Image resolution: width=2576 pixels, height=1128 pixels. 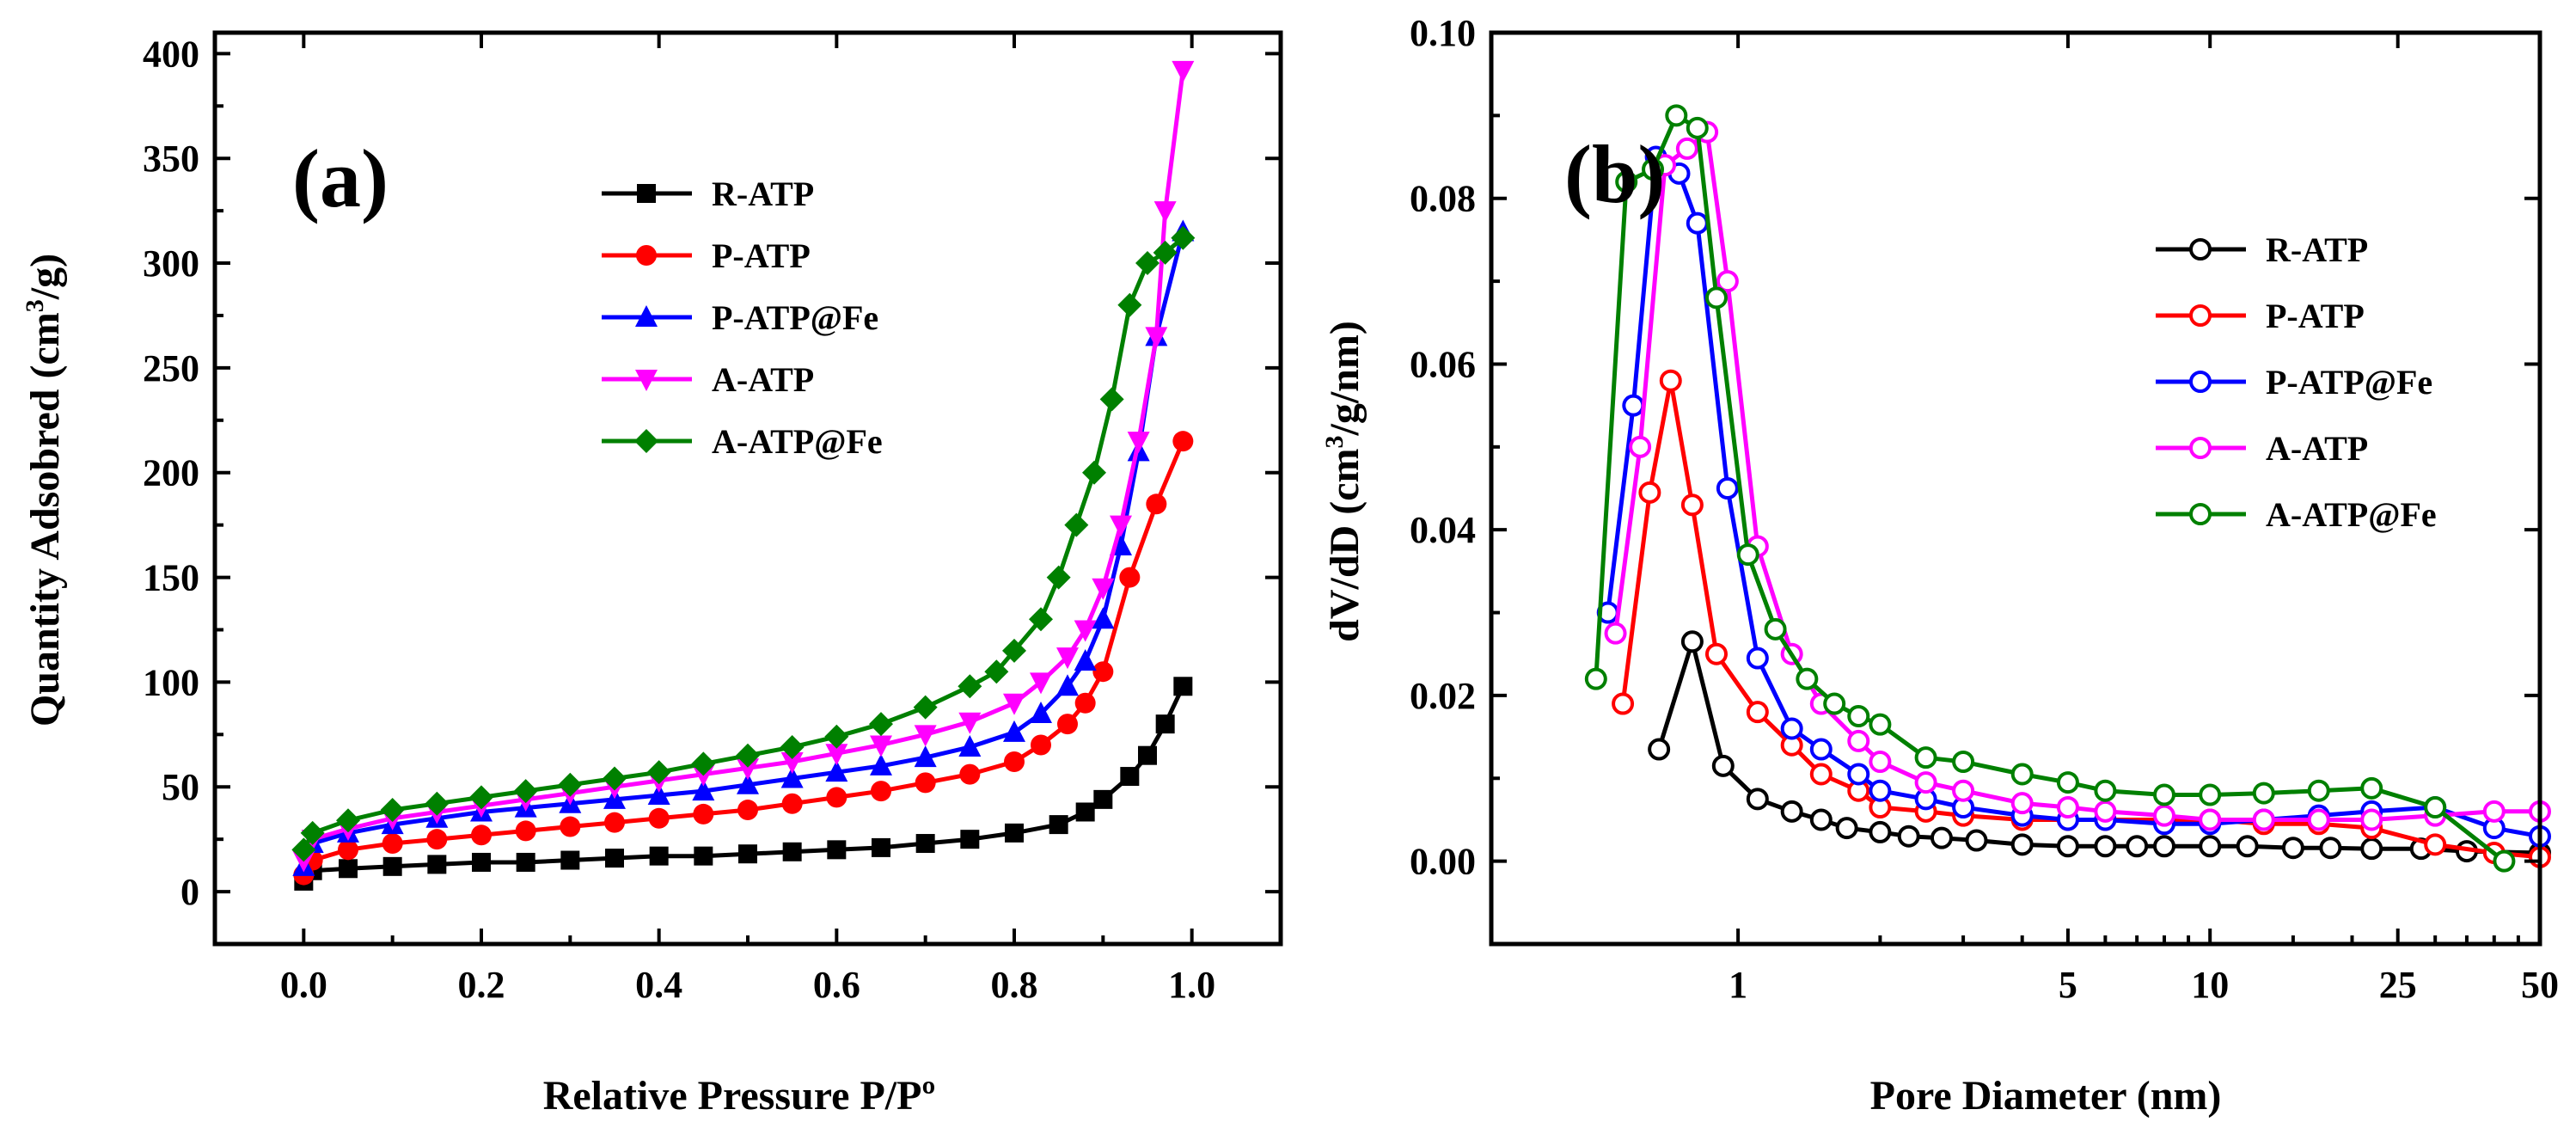 I want to click on y-tick-label: 400, so click(x=171, y=54).